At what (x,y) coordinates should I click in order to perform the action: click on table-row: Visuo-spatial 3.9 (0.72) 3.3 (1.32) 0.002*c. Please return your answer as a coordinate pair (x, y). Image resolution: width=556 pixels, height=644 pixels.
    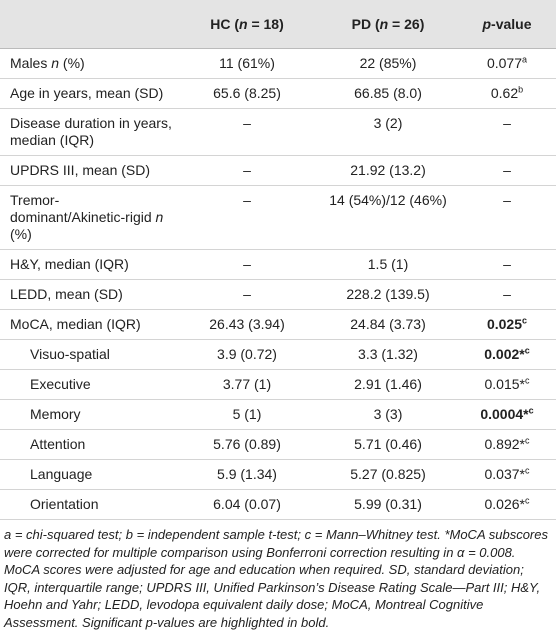
    Looking at the image, I should click on (278, 354).